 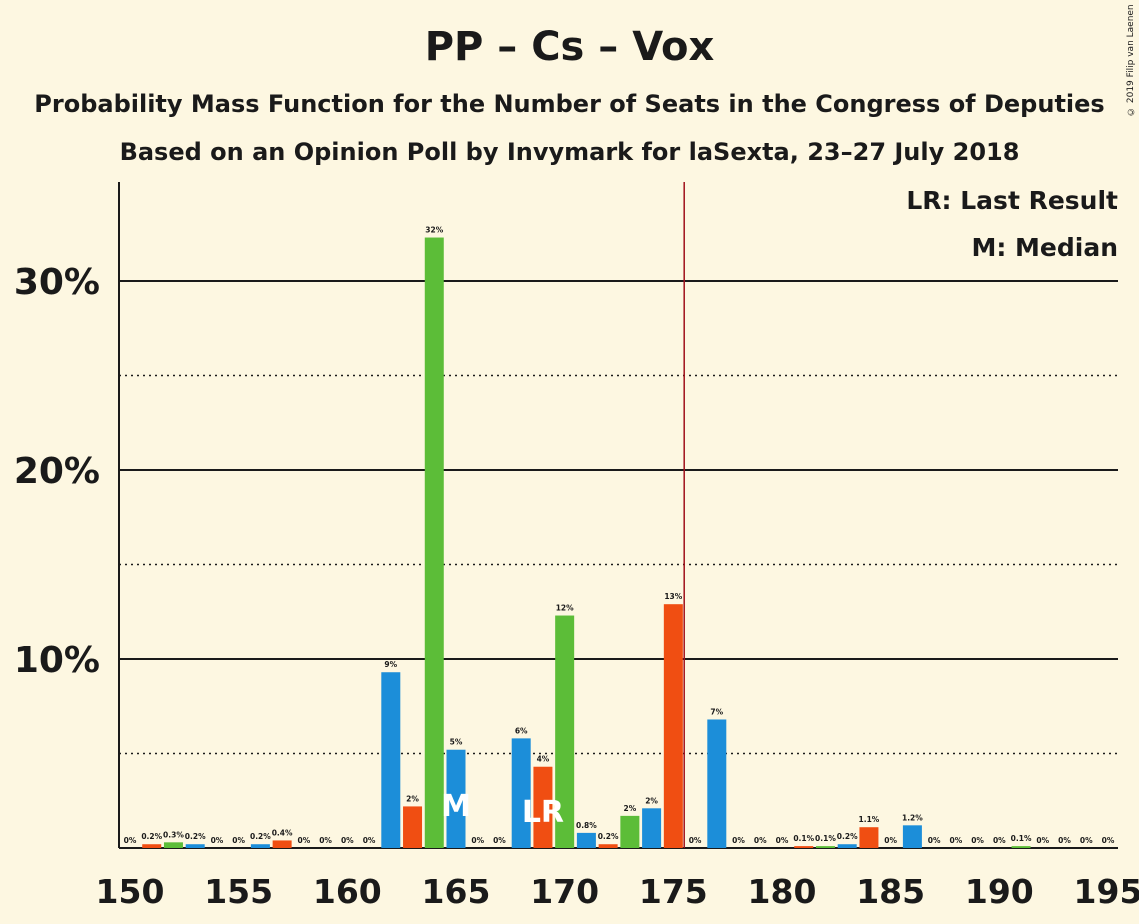 I want to click on bar-value-label: 1.1%, so click(x=869, y=819).